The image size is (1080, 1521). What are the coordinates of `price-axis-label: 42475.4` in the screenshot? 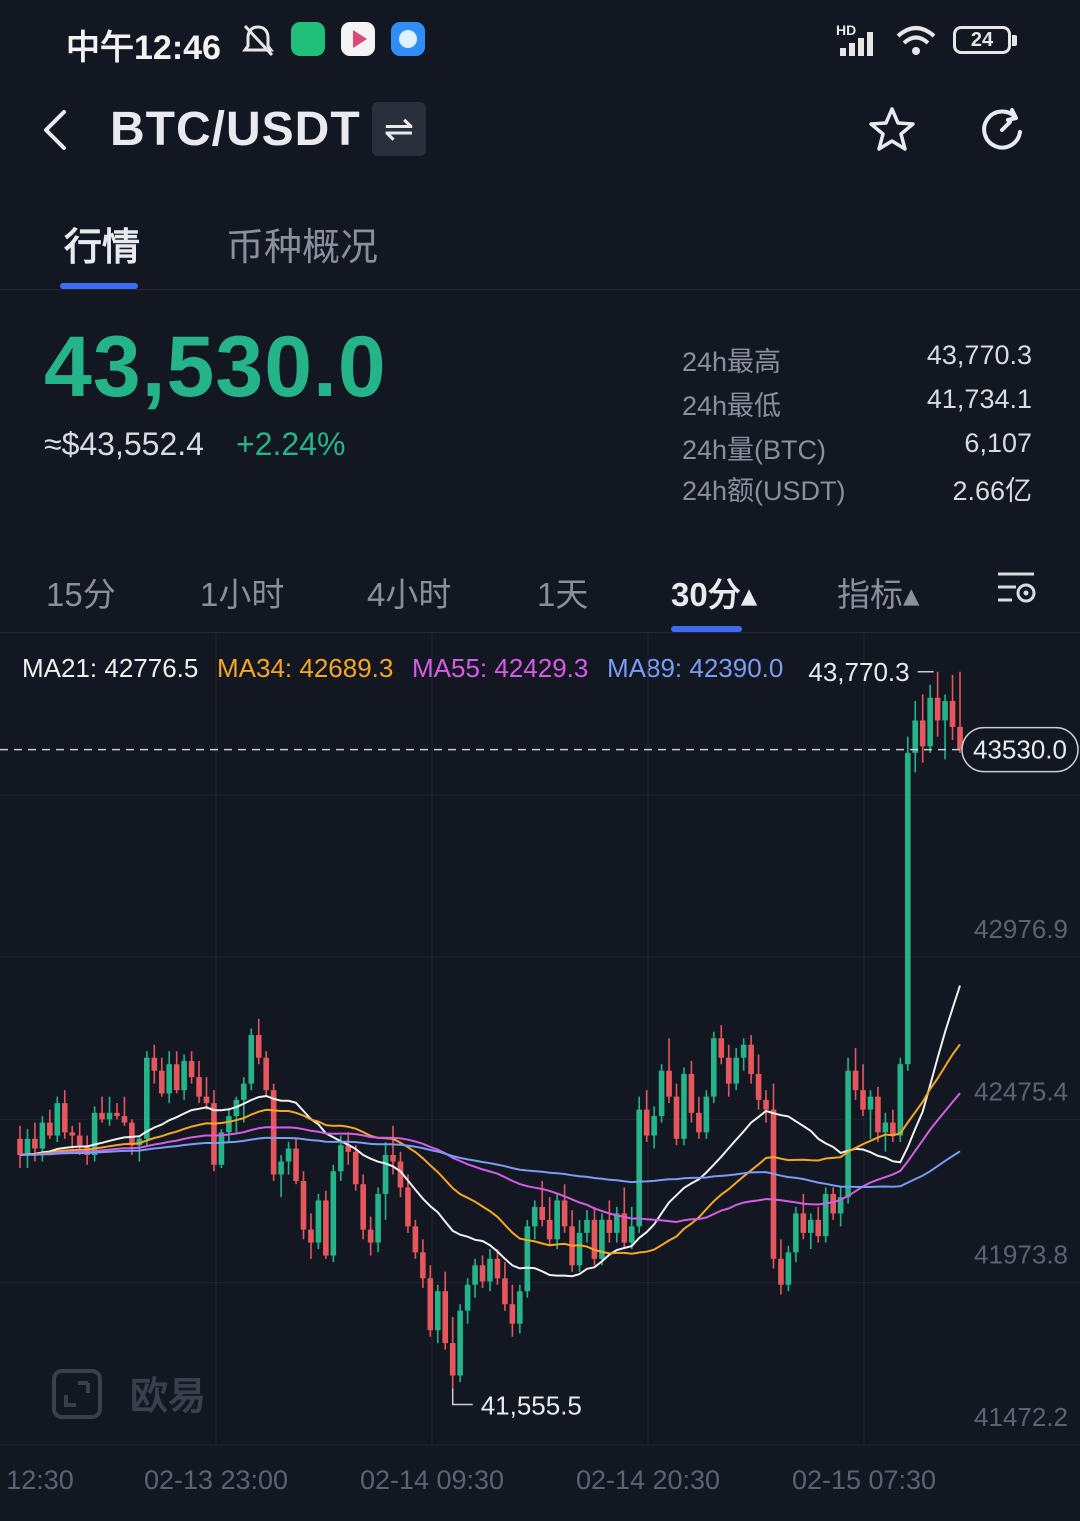 It's located at (1021, 1092).